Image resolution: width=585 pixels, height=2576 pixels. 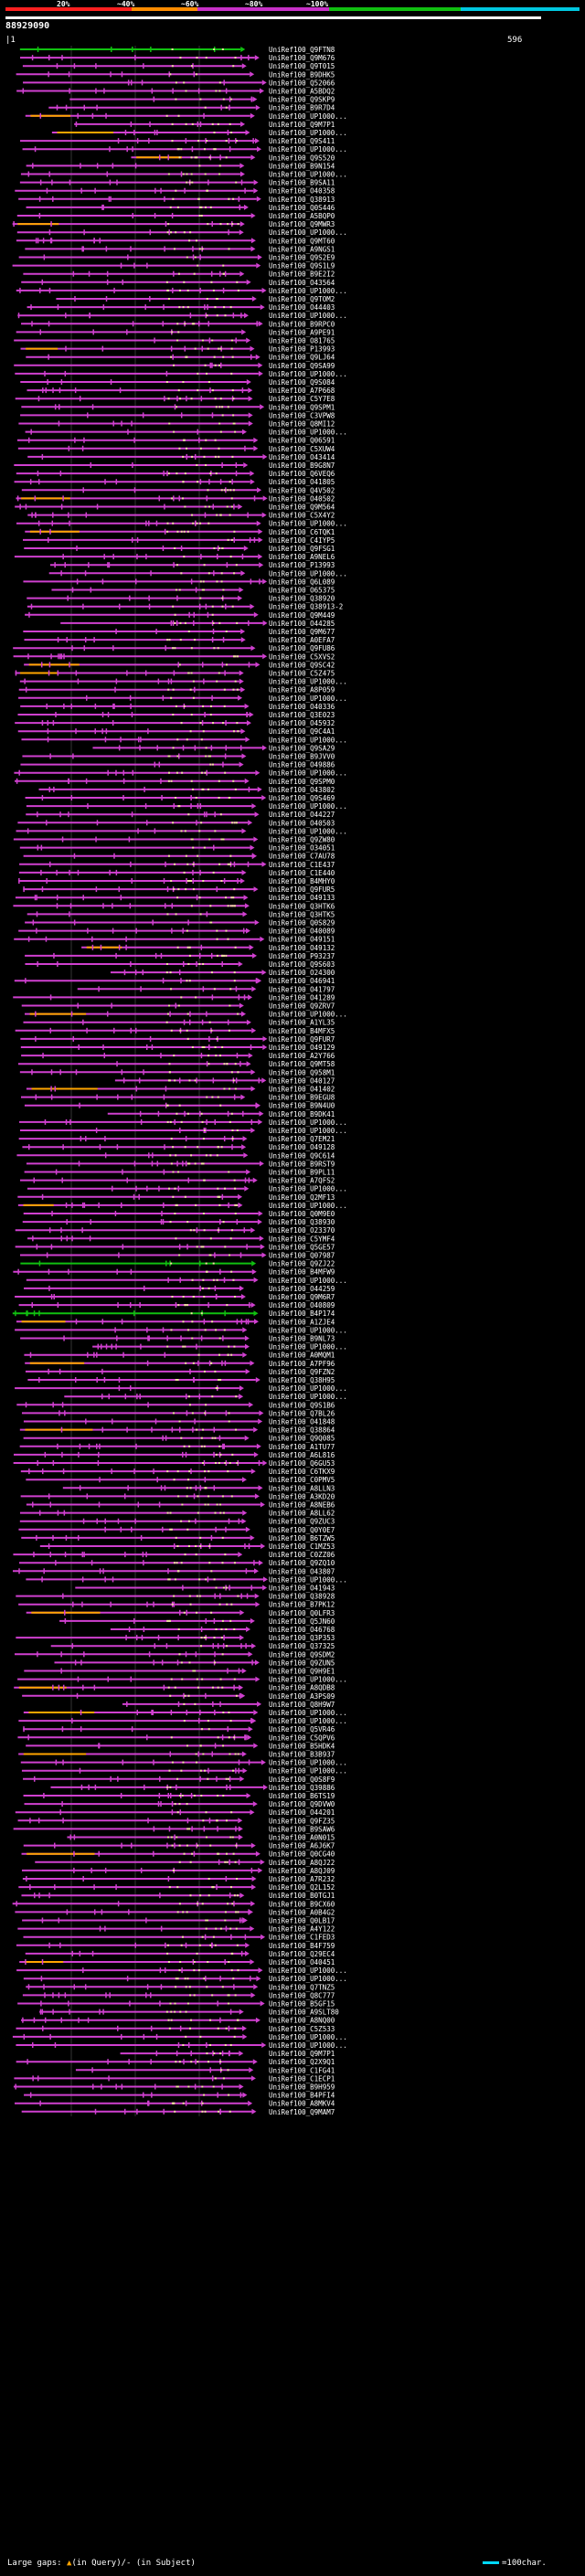 I want to click on hit-label: UniRef100_Q958M1, so click(x=302, y=1072).